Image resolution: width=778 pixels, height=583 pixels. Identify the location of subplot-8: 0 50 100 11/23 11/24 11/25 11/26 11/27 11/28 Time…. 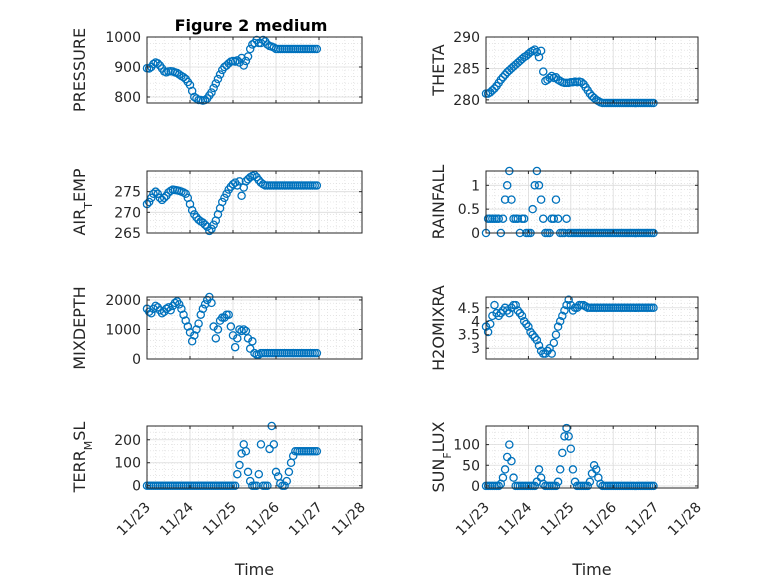
(567, 500).